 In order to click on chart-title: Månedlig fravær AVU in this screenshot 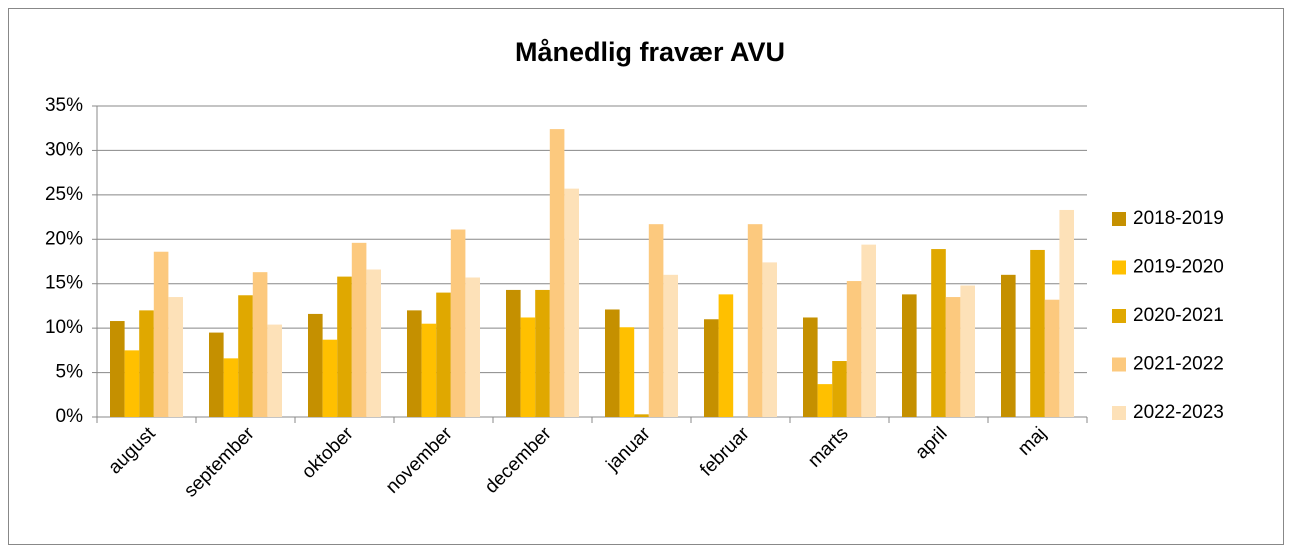, I will do `click(650, 52)`.